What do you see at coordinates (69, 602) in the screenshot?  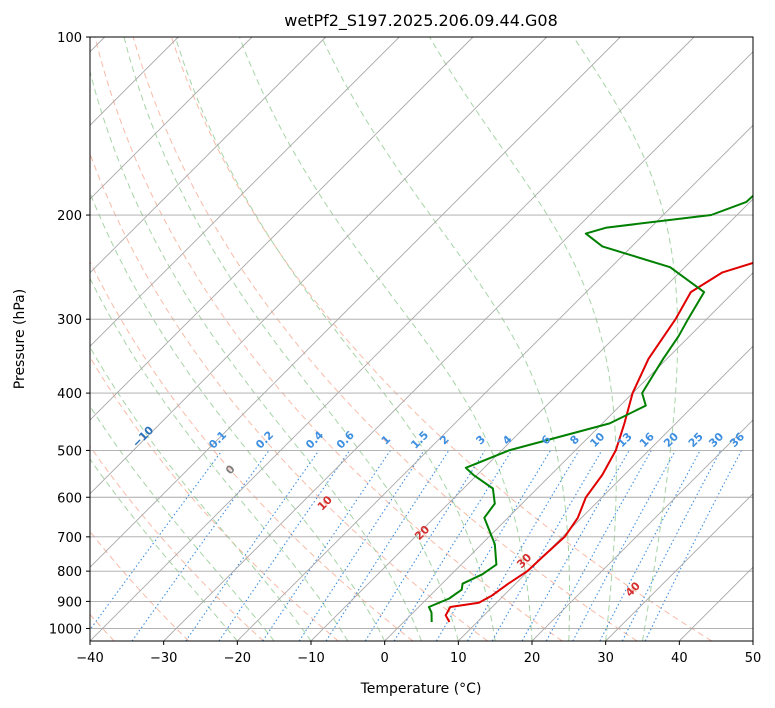 I see `y-tick-label: 900` at bounding box center [69, 602].